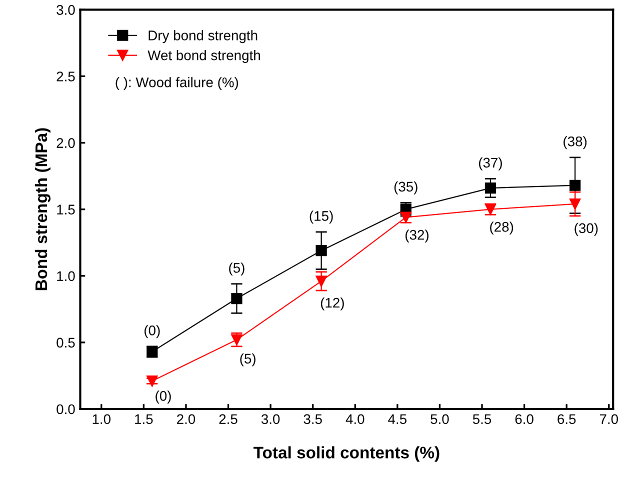  Describe the element at coordinates (355, 419) in the screenshot. I see `x-tick-label: 4.0` at that location.